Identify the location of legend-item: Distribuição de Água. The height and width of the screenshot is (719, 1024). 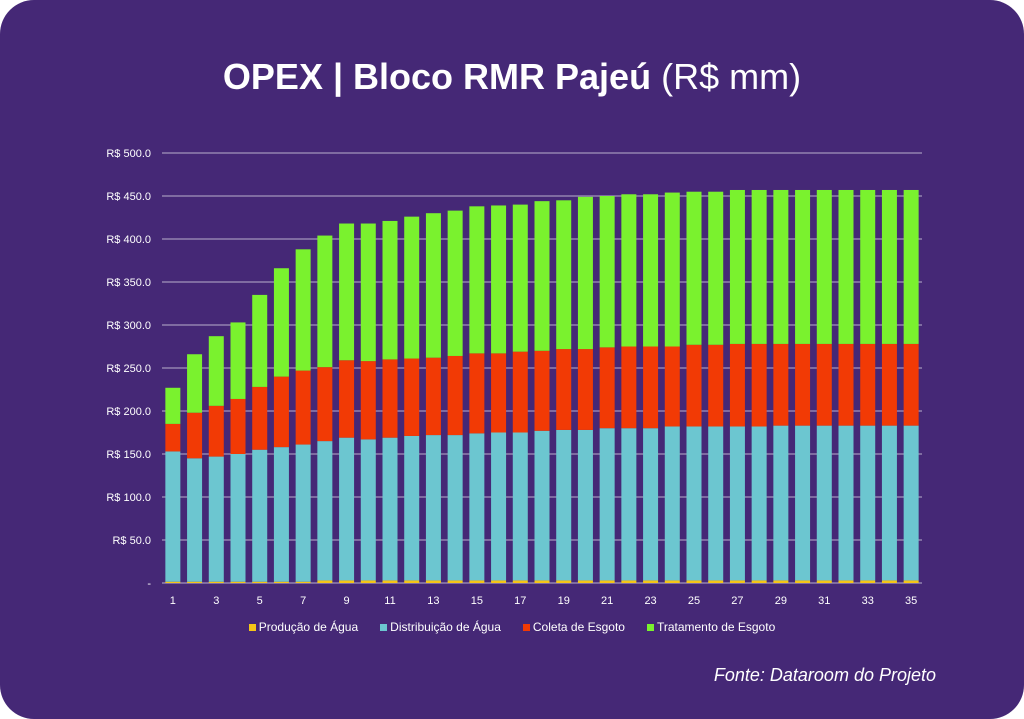
(440, 627).